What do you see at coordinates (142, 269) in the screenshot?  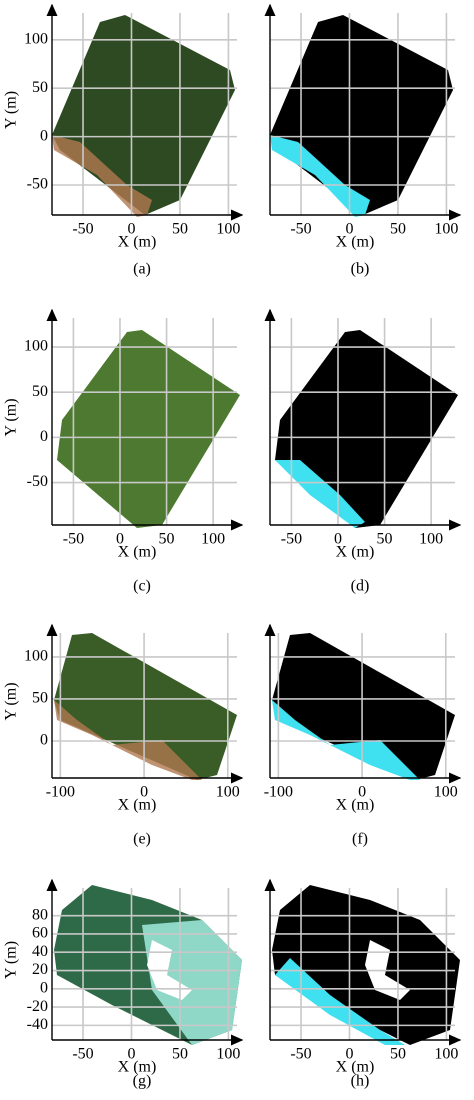 I see `caption: (a)` at bounding box center [142, 269].